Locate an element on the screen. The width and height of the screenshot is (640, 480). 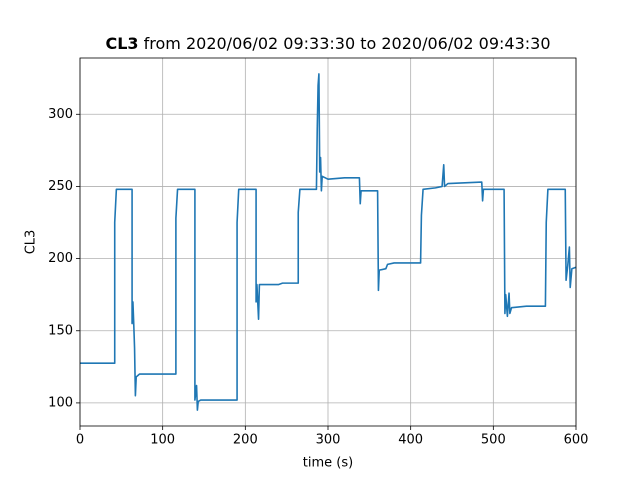
x-axis-label: time (s) is located at coordinates (328, 463).